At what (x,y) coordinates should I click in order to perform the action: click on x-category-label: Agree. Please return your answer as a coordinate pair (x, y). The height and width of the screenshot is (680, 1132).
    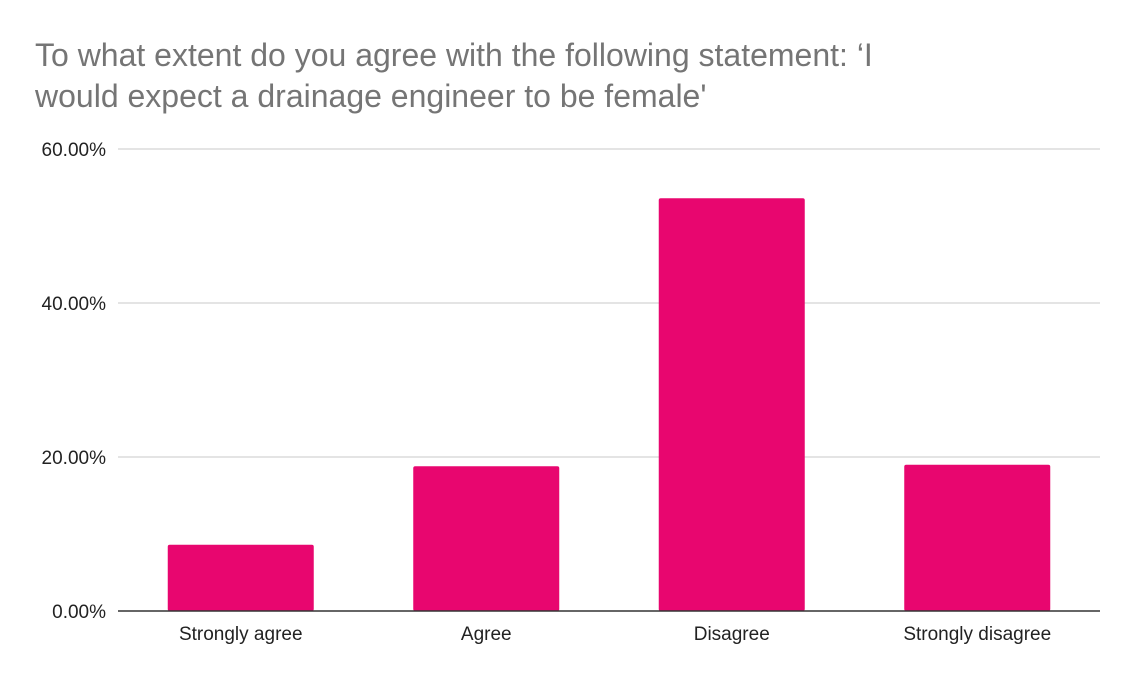
    Looking at the image, I should click on (486, 634).